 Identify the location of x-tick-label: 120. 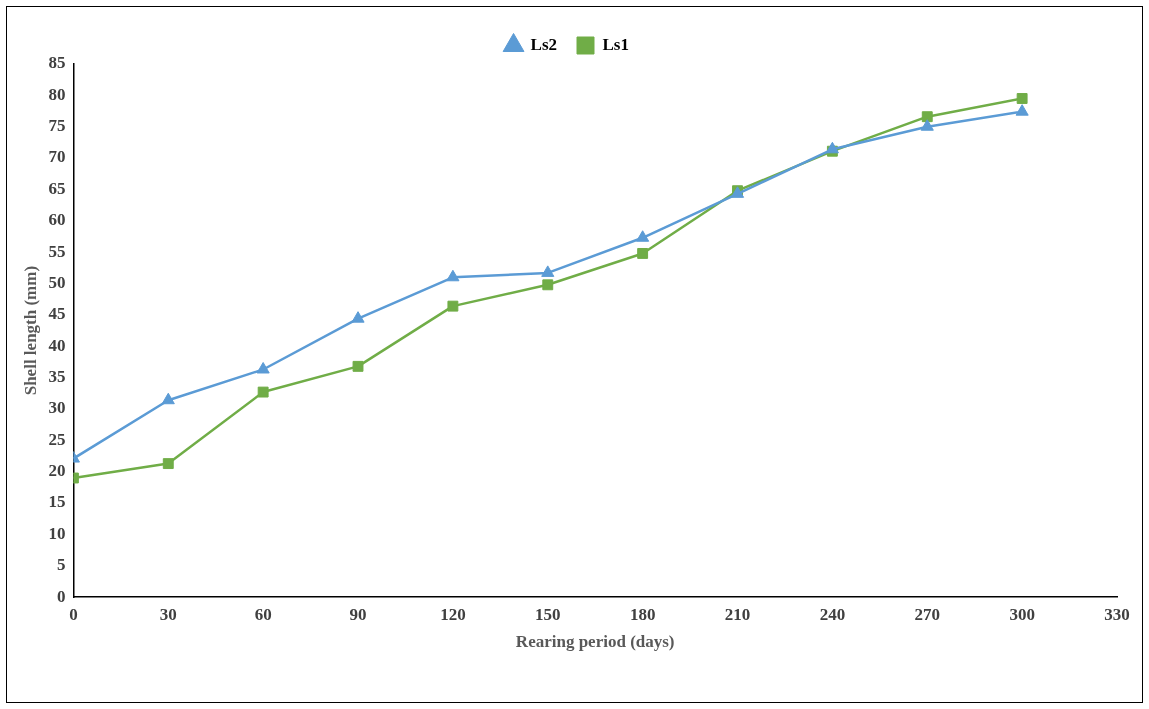
(453, 614).